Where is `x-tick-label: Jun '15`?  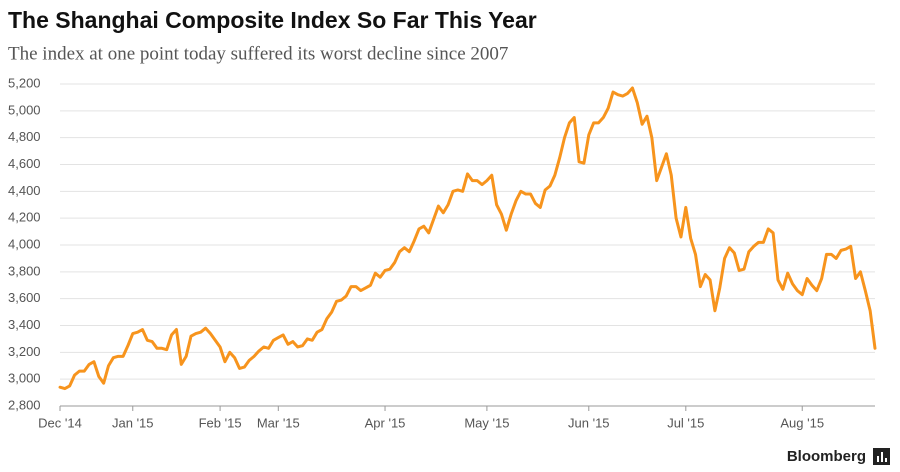
x-tick-label: Jun '15 is located at coordinates (589, 422).